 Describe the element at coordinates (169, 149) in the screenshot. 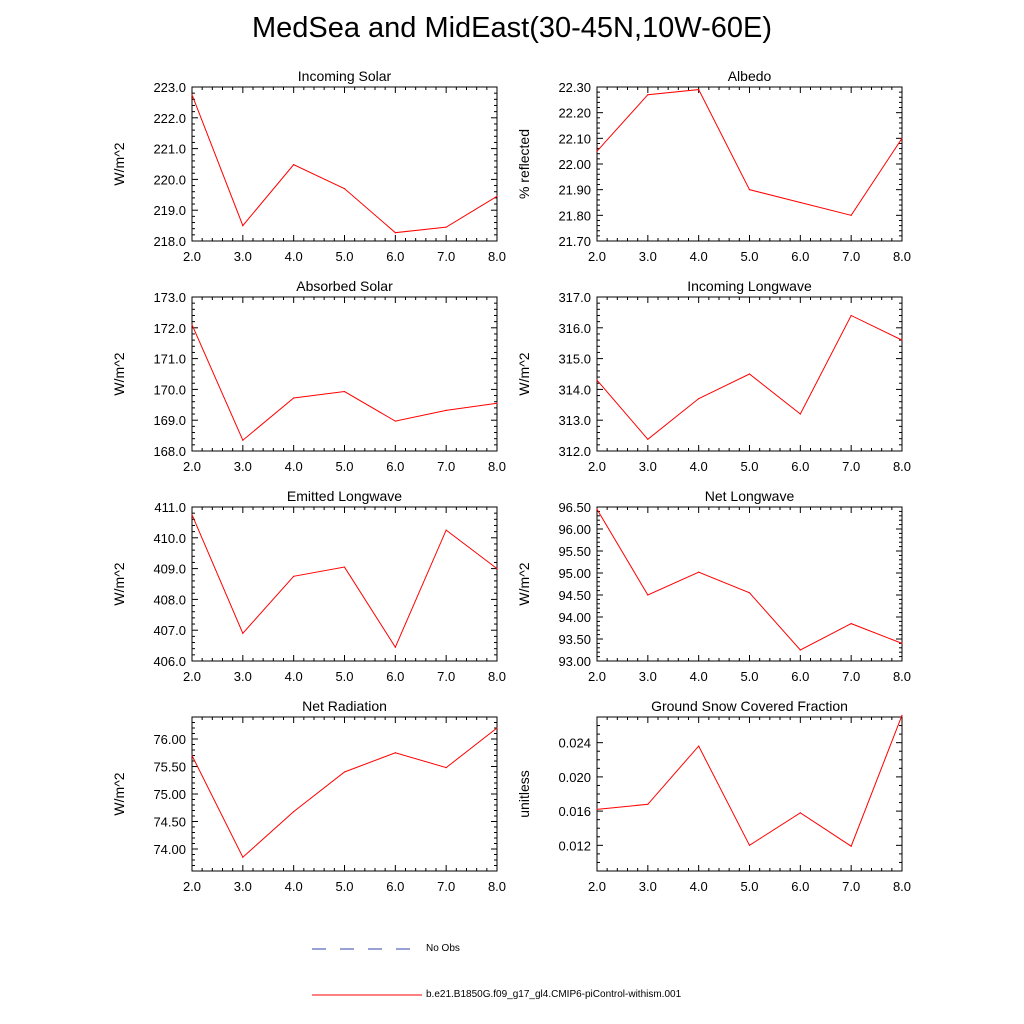

I see `y-tick-label: 221.0` at that location.